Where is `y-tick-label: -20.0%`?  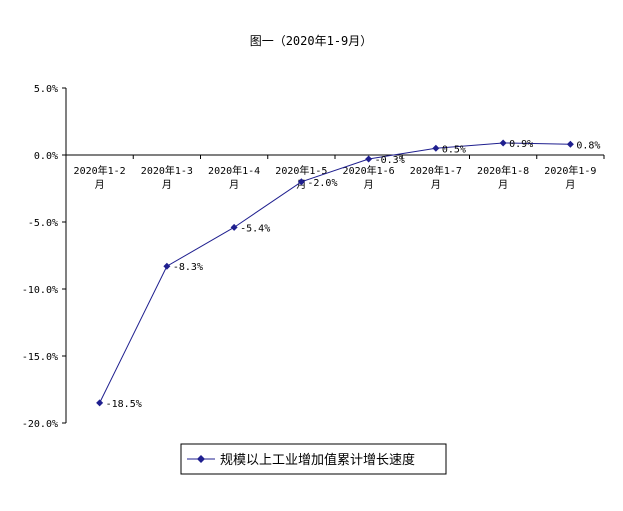 y-tick-label: -20.0% is located at coordinates (40, 424).